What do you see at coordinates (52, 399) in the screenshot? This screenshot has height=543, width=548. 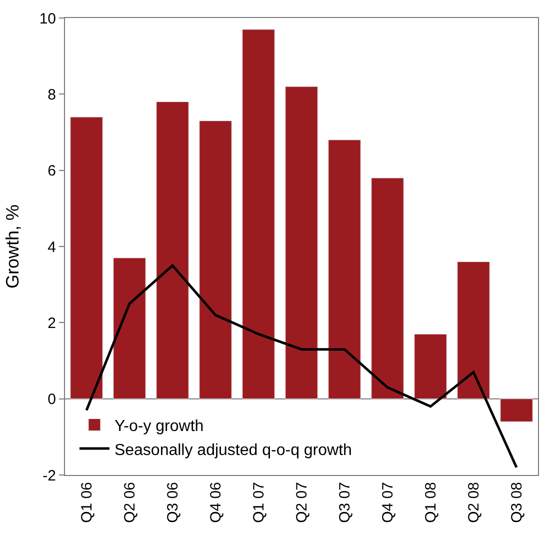 I see `y-tick-label: 0` at bounding box center [52, 399].